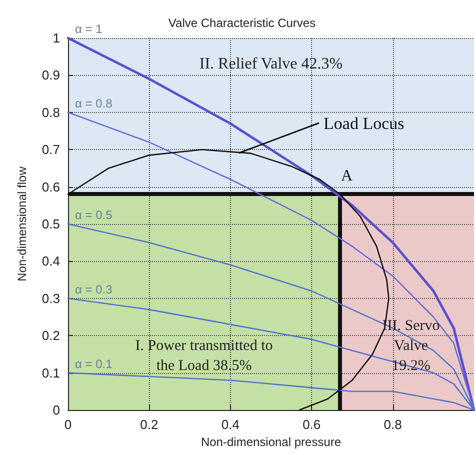  I want to click on x-tick-label: 0.2, so click(149, 424).